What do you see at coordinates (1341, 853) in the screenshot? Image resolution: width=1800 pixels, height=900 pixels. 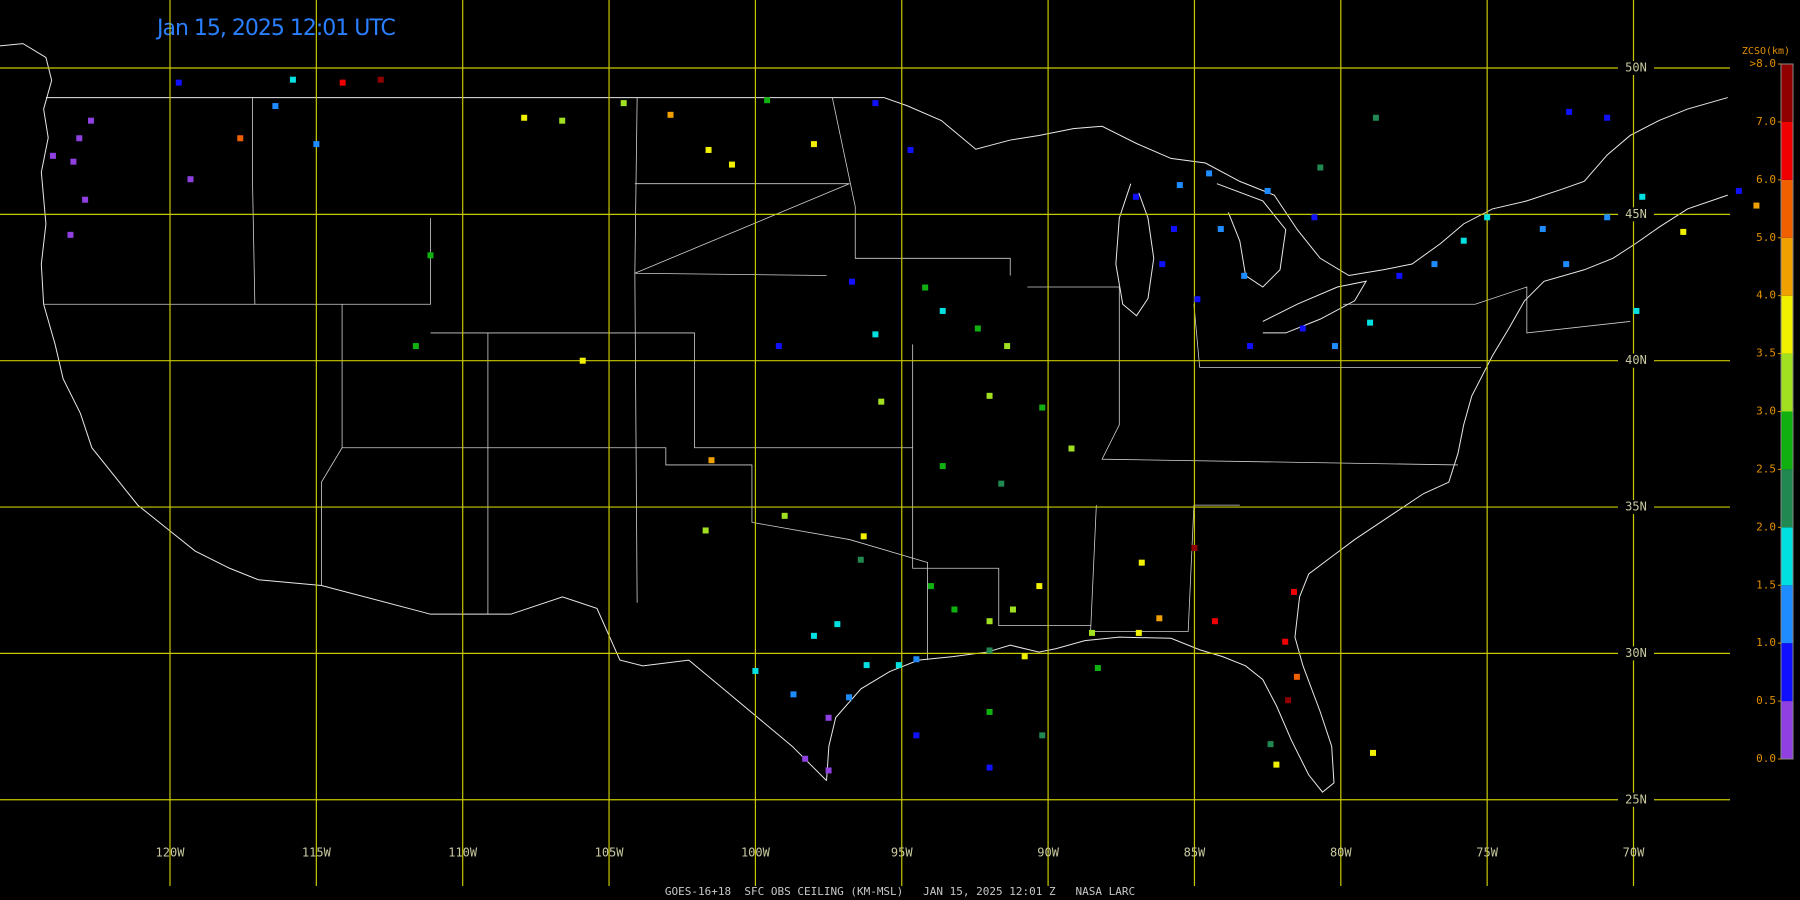 I see `longitude-label: 80W` at bounding box center [1341, 853].